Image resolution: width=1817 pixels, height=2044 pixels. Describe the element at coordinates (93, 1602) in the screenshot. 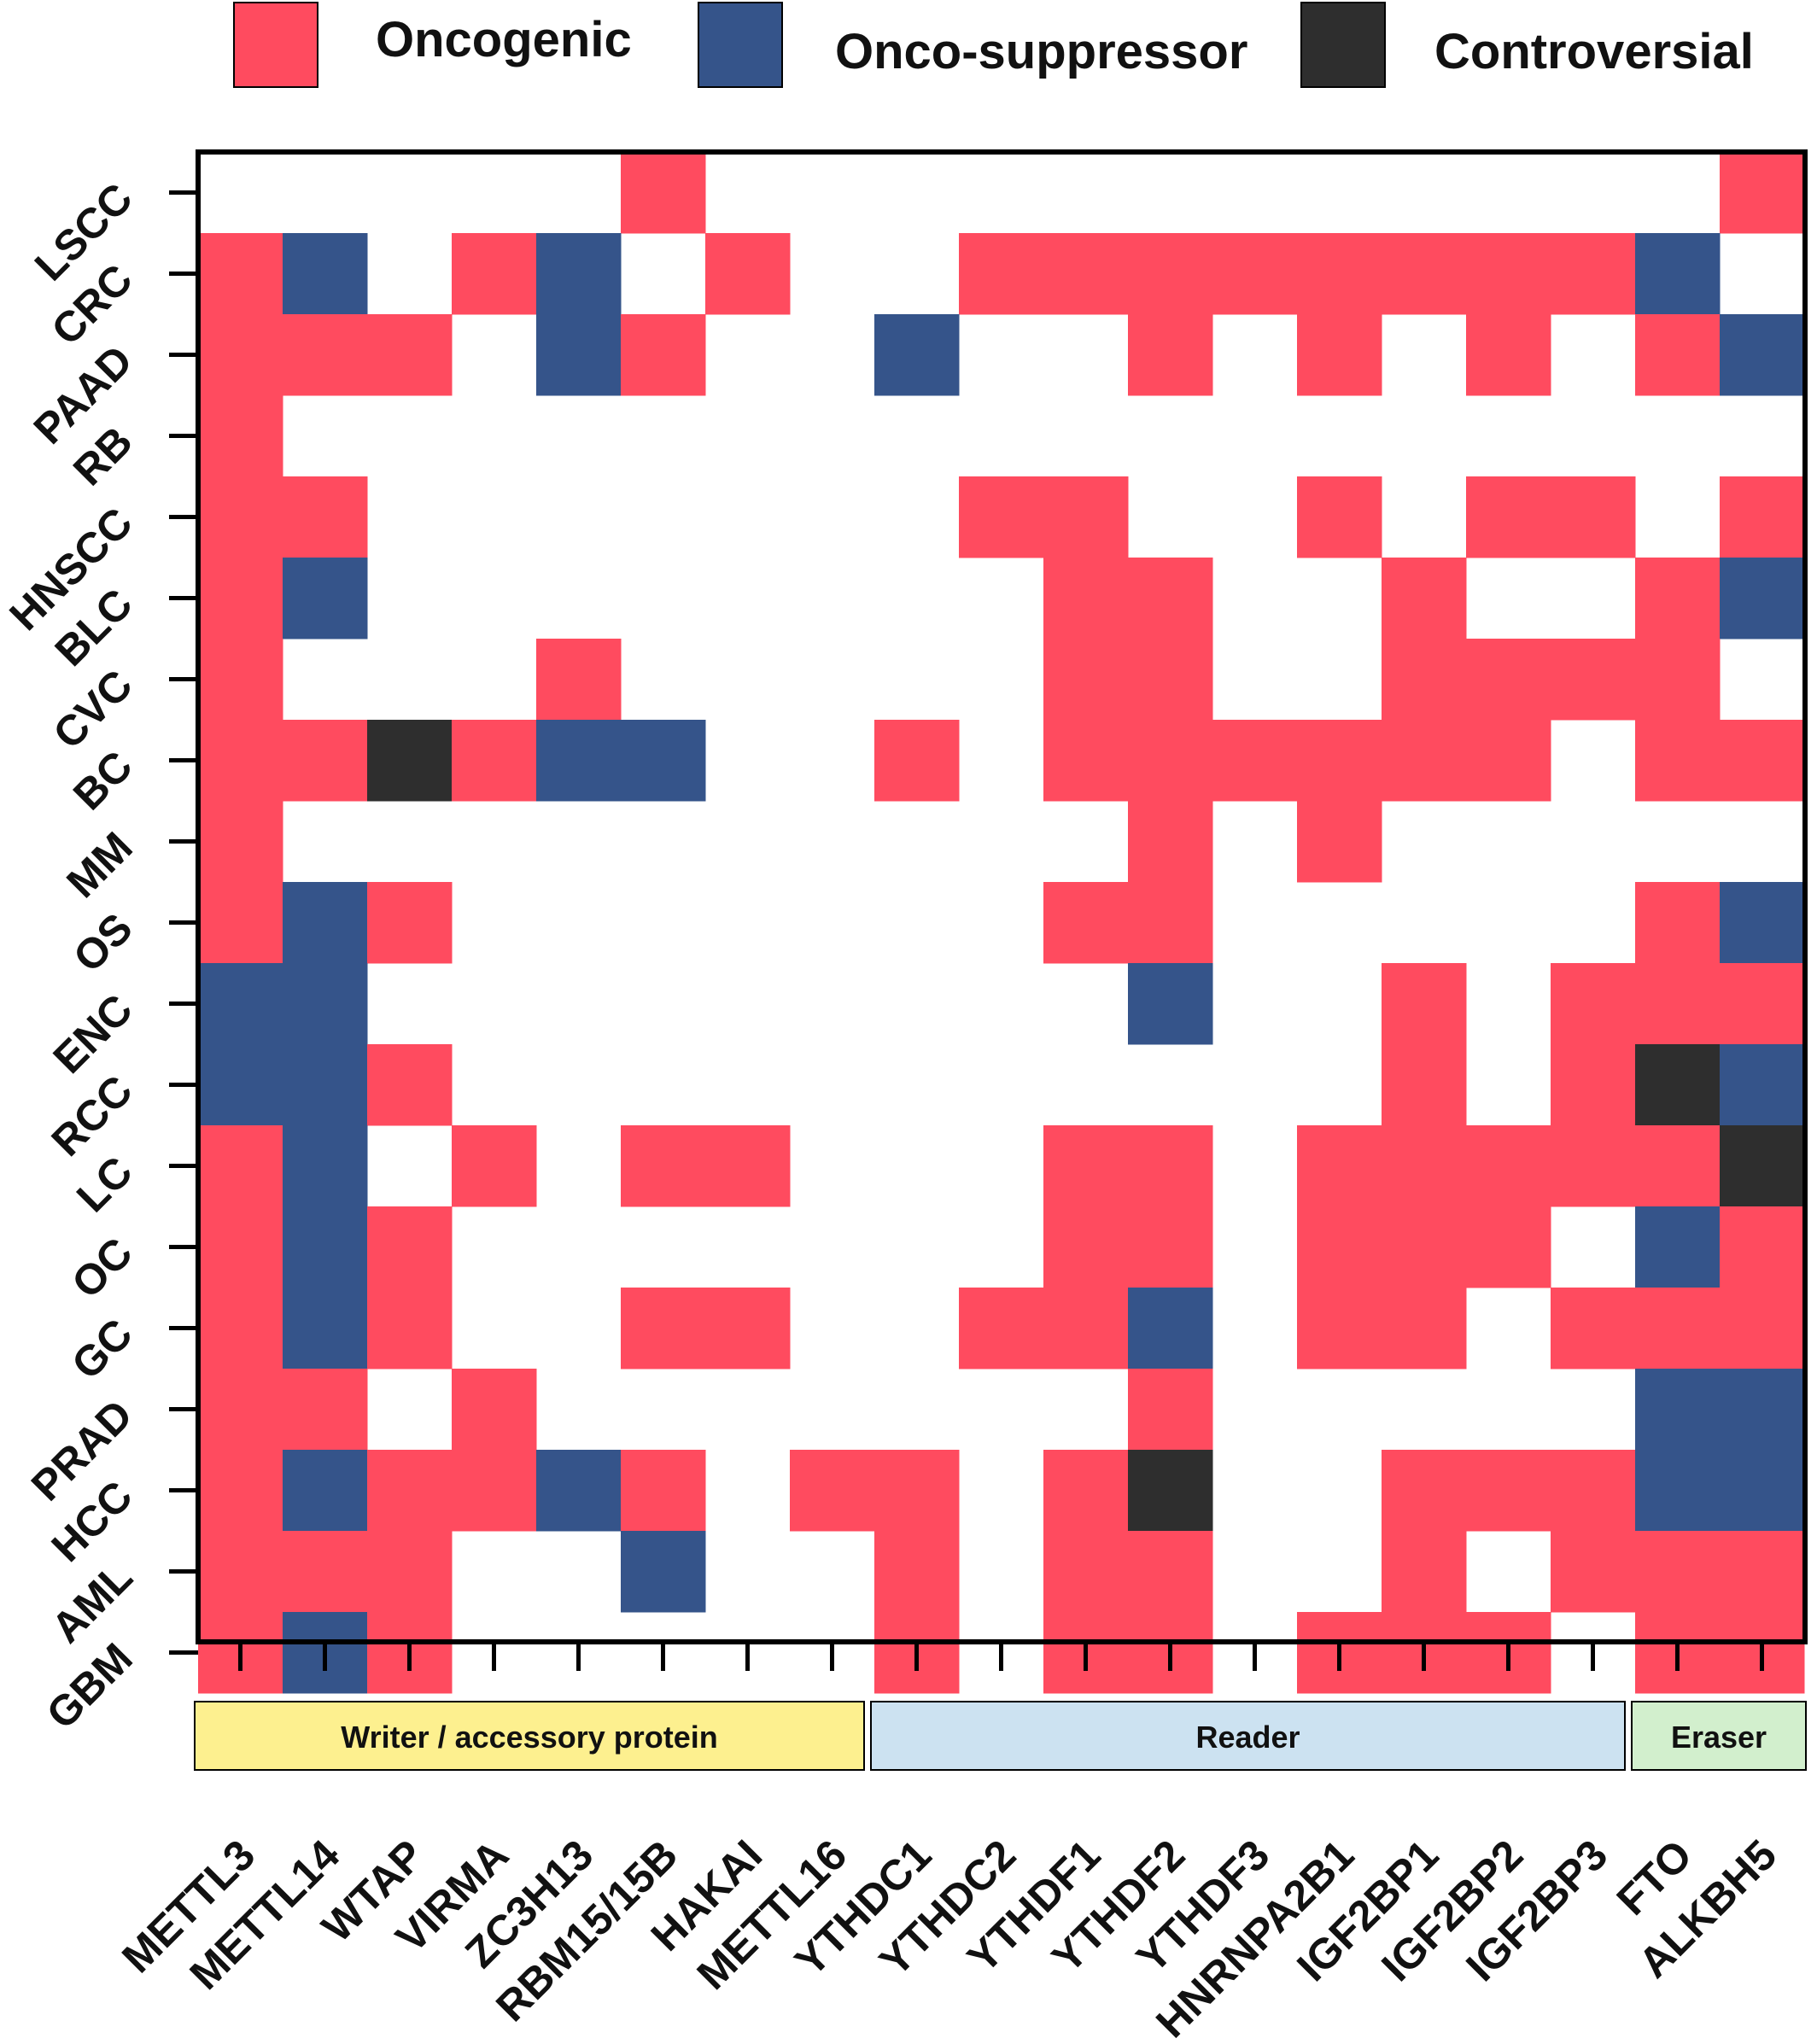

I see `y-tick-label: AML` at that location.